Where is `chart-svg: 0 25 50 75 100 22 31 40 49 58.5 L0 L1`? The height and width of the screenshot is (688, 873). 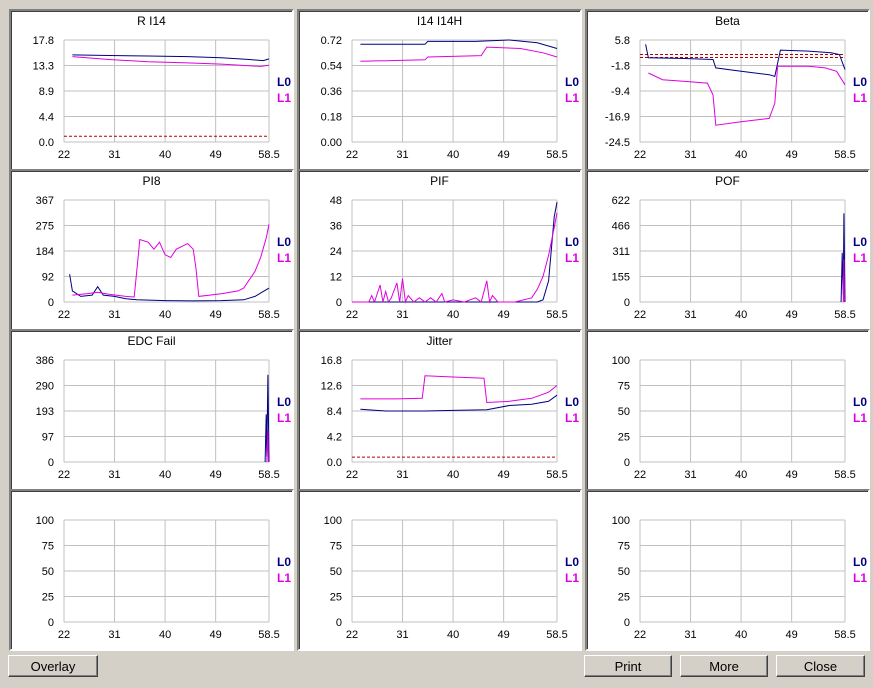 chart-svg: 0 25 50 75 100 22 31 40 49 58.5 L0 L1 is located at coordinates (740, 418).